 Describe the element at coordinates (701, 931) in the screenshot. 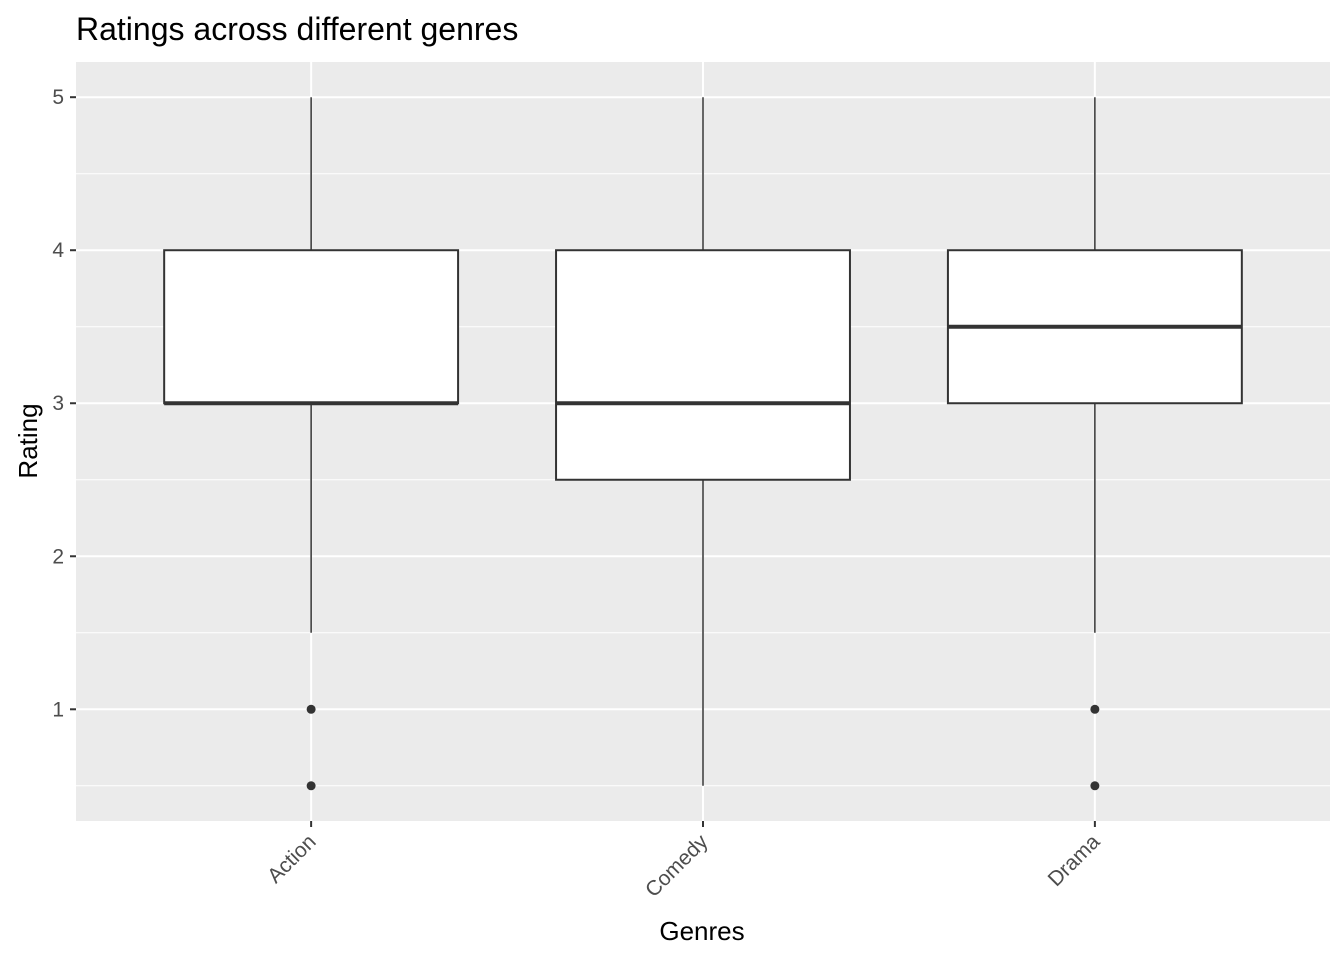

I see `x-axis-title: Genres` at that location.